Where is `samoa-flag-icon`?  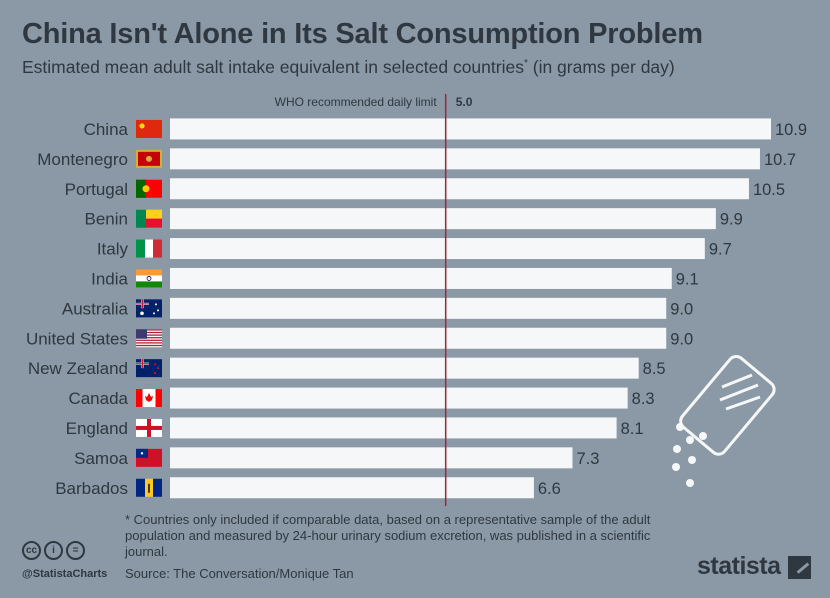
samoa-flag-icon is located at coordinates (149, 457).